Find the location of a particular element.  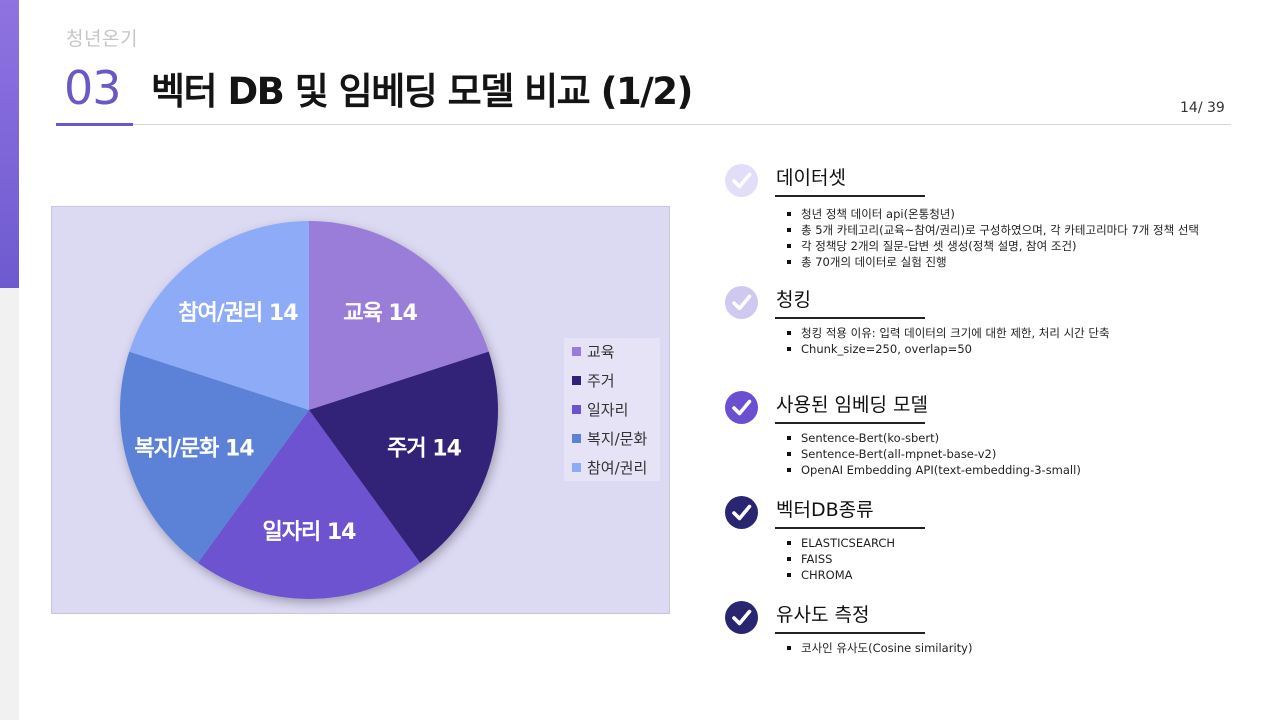

section-title: 청킹 is located at coordinates (793, 300).